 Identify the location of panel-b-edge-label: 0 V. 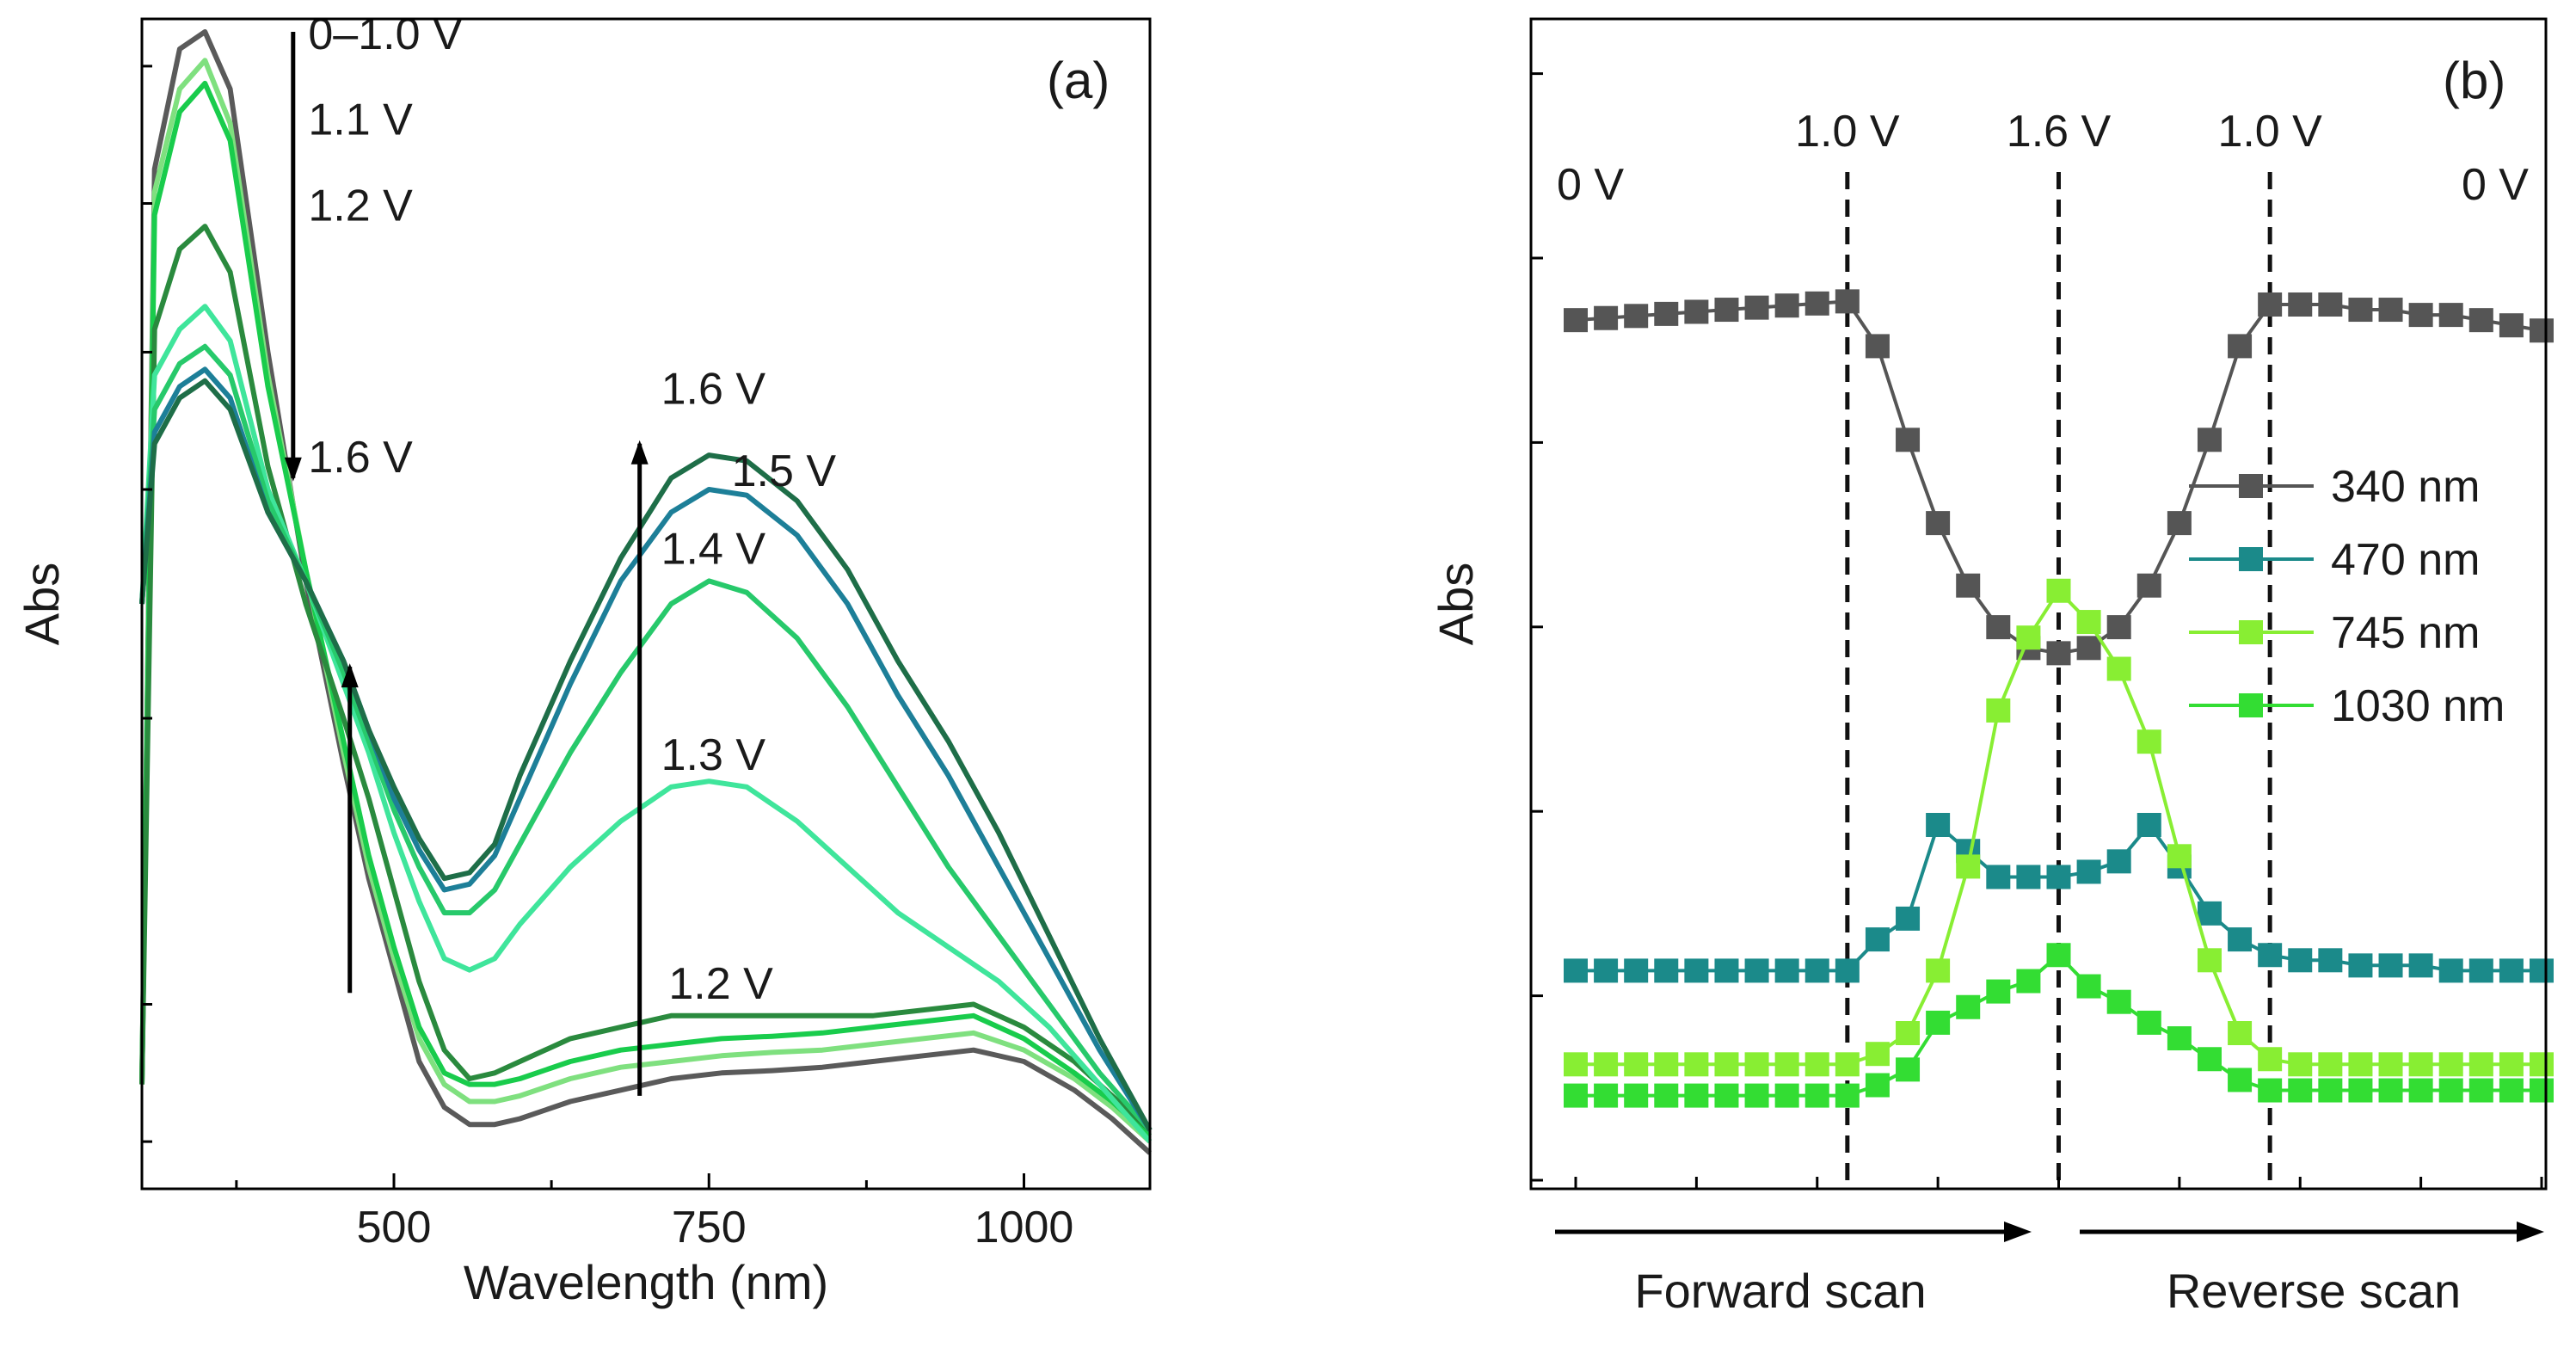
(2495, 185).